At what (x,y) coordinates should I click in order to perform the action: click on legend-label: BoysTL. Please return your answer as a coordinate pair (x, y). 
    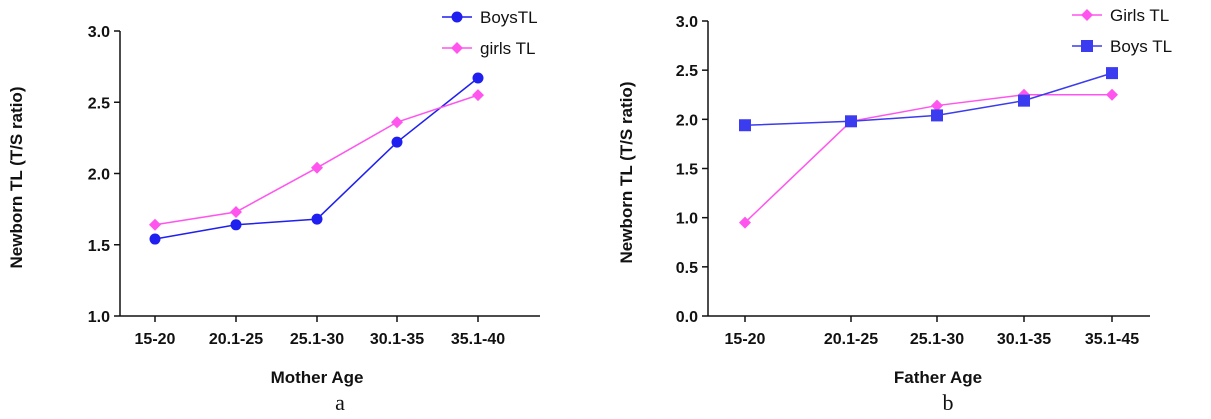
    Looking at the image, I should click on (509, 17).